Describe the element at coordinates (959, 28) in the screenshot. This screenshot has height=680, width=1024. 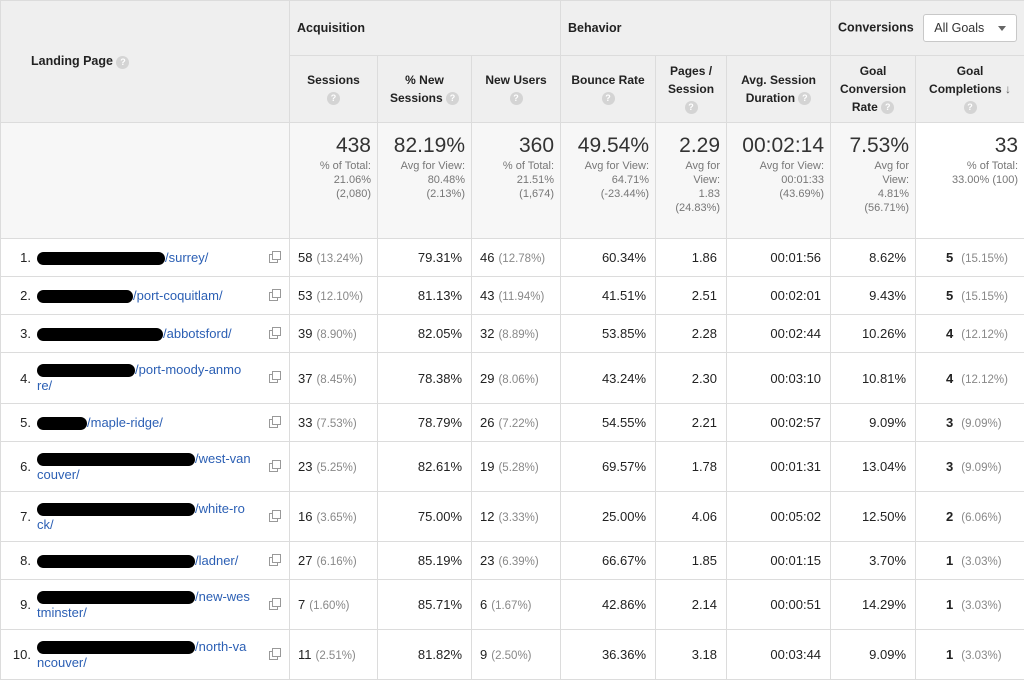
I see `goal-select-value: All Goals` at that location.